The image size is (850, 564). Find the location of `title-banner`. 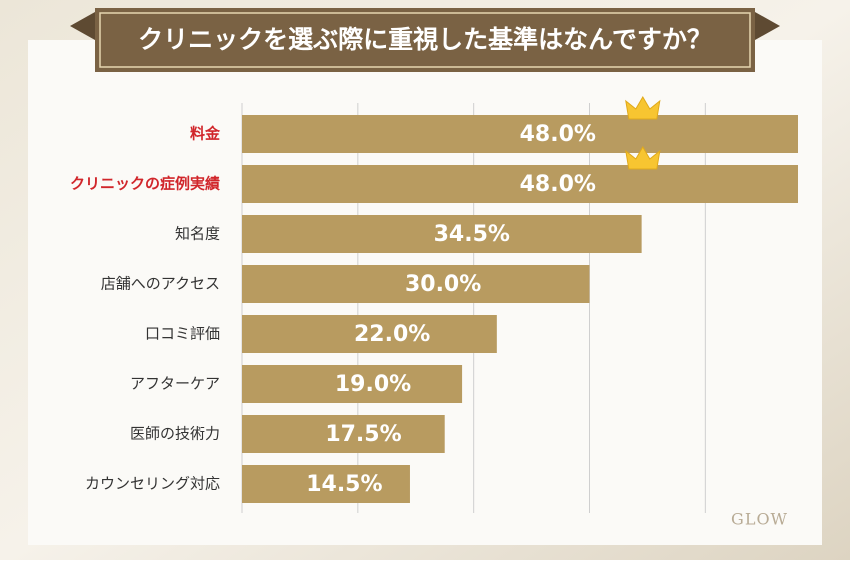

title-banner is located at coordinates (425, 40).